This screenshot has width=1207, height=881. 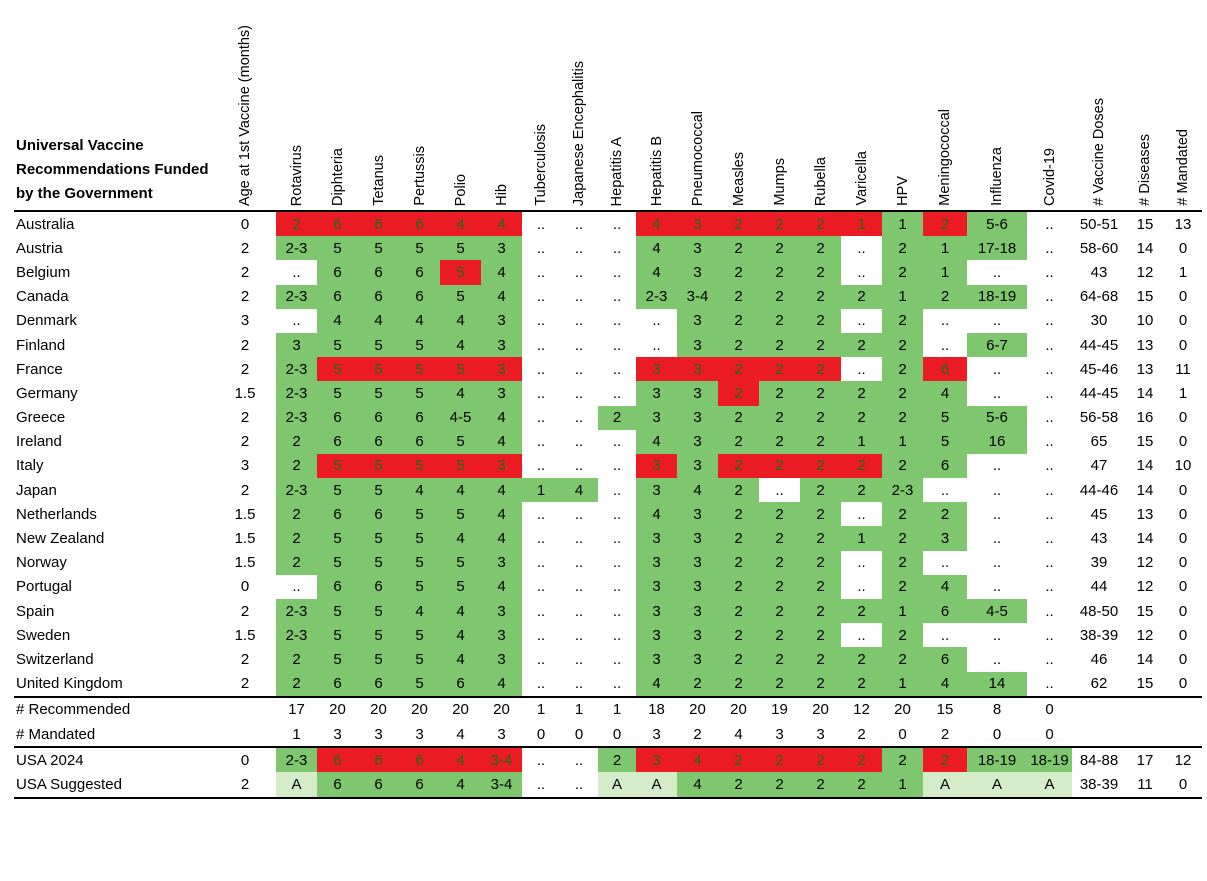 What do you see at coordinates (1099, 345) in the screenshot?
I see `table-cell: 44-45` at bounding box center [1099, 345].